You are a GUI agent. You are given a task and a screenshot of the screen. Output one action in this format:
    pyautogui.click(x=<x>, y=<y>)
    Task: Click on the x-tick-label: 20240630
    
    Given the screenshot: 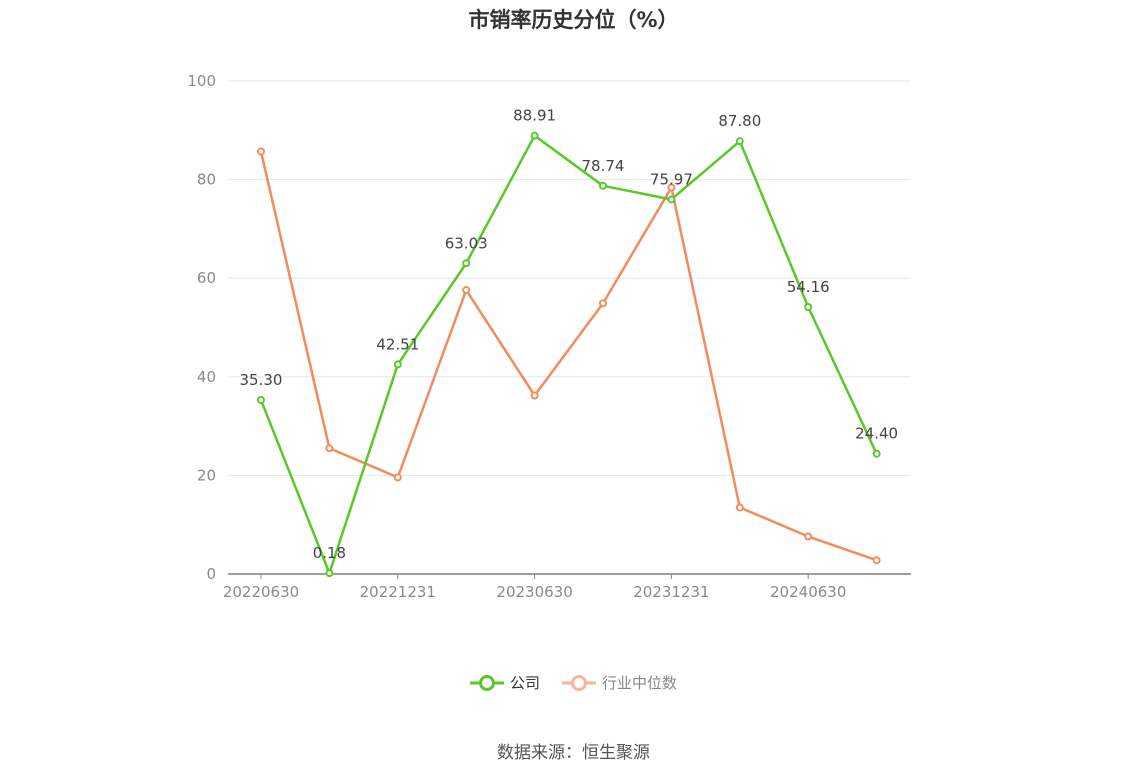 What is the action you would take?
    pyautogui.click(x=808, y=592)
    